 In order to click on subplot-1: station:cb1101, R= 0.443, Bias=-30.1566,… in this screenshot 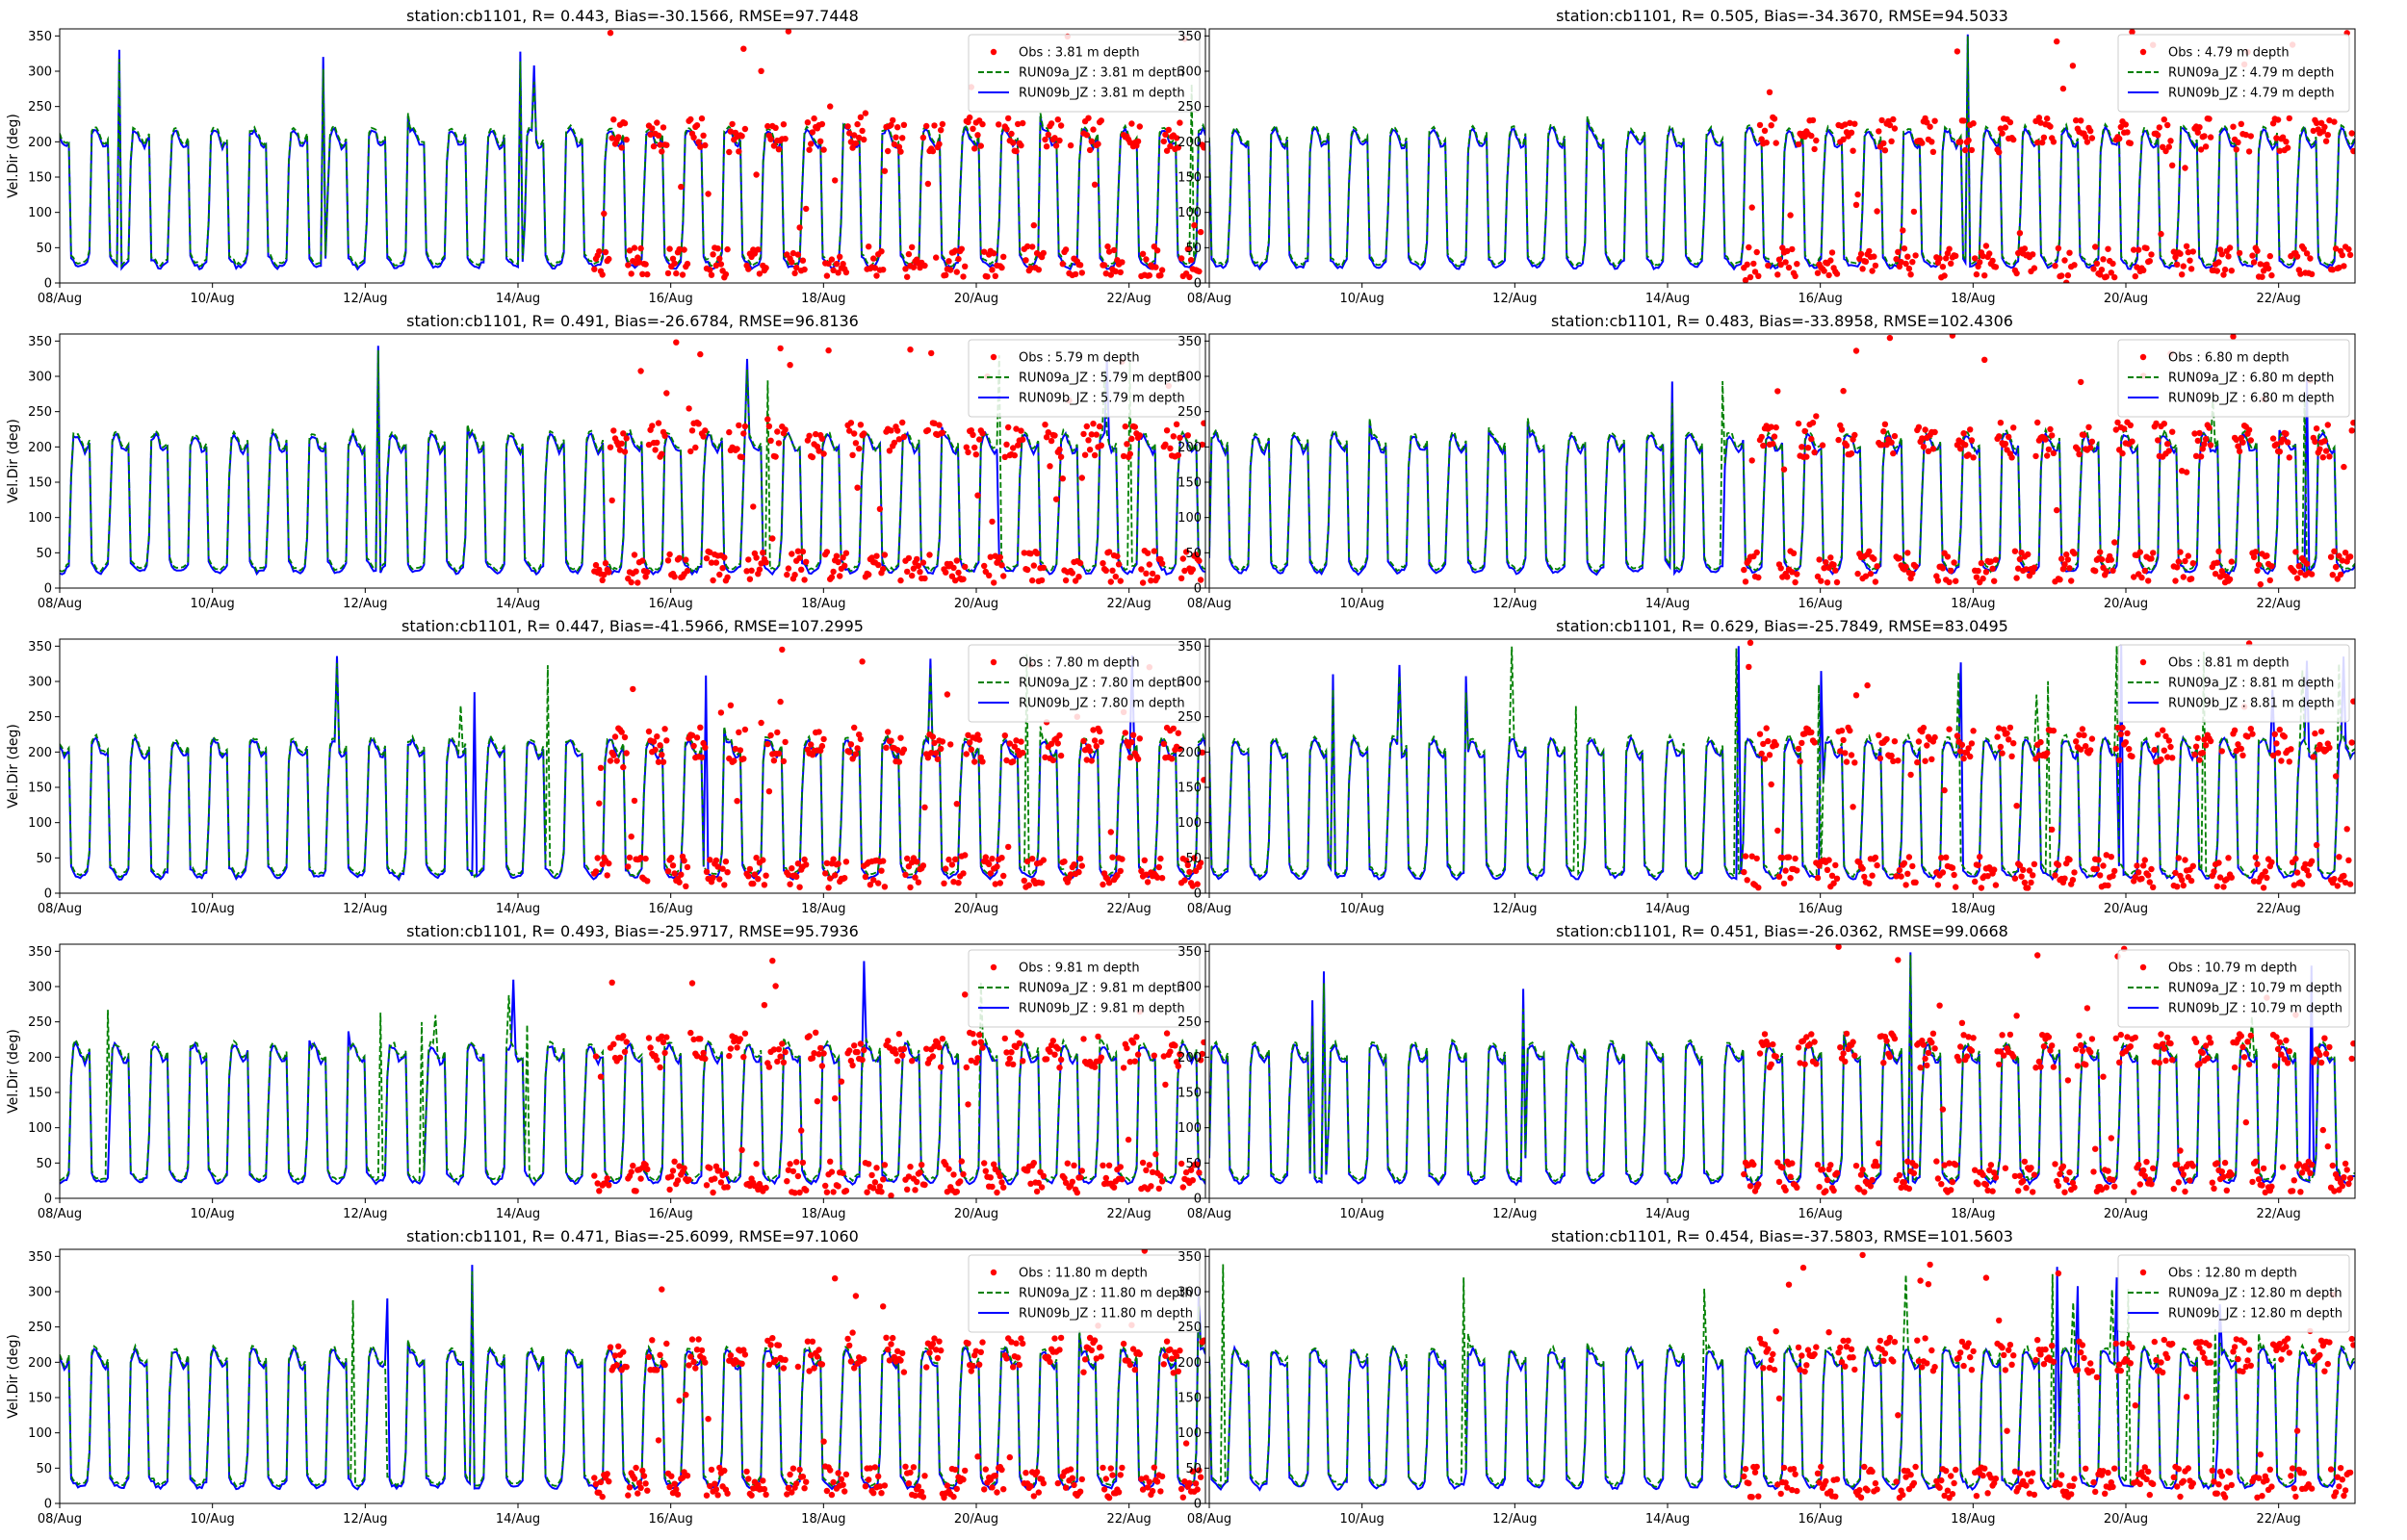, I will do `click(606, 156)`.